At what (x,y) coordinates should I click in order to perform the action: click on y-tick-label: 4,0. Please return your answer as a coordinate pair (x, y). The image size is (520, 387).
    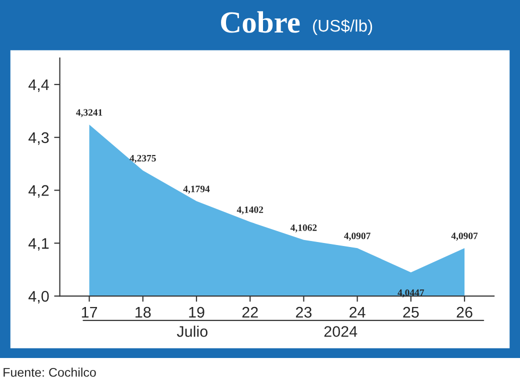
    Looking at the image, I should click on (38, 297).